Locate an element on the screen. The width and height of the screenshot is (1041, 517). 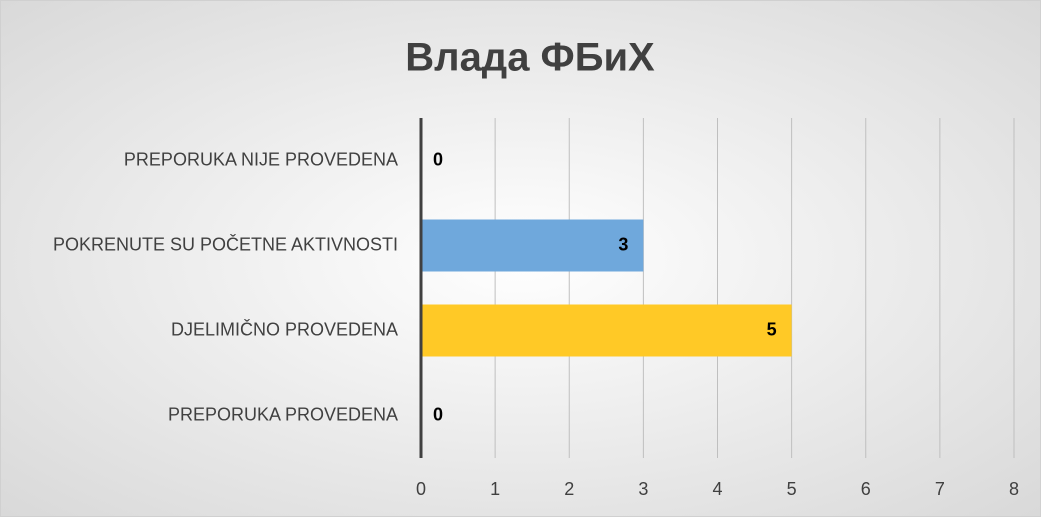
x-tick-label: 0 is located at coordinates (421, 489).